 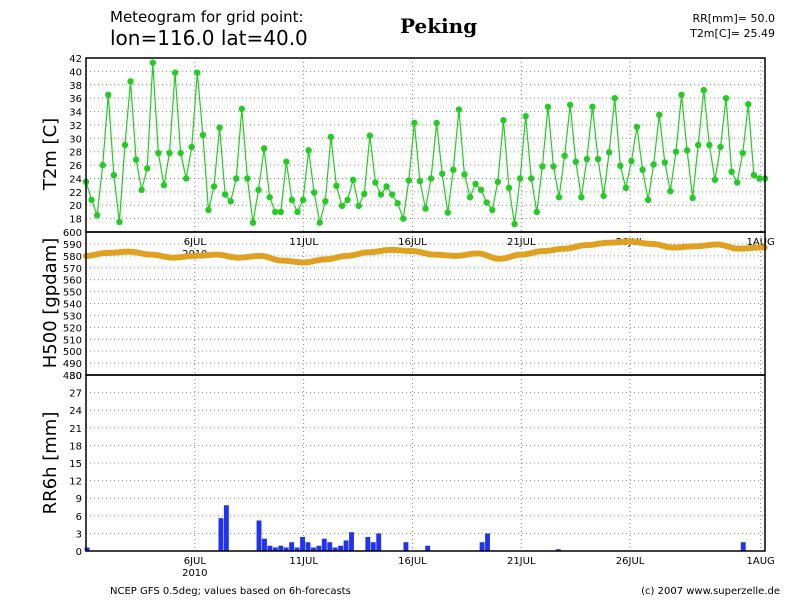 I want to click on y-tick-label: 530, so click(x=72, y=316).